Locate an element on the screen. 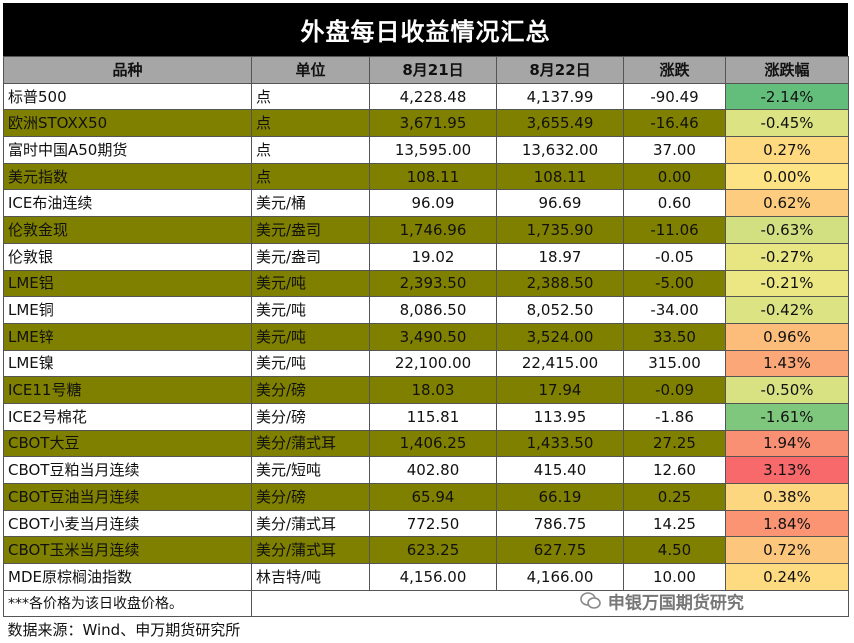 This screenshot has height=643, width=854. cell-date1-value: 3,671.95 is located at coordinates (433, 123).